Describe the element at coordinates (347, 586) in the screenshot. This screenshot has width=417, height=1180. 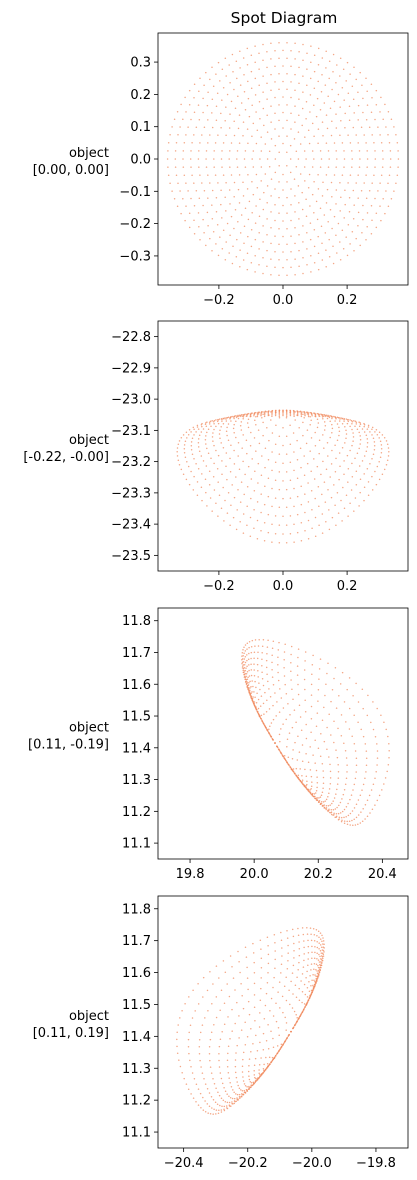
I see `x-tick-label: 0.2` at that location.